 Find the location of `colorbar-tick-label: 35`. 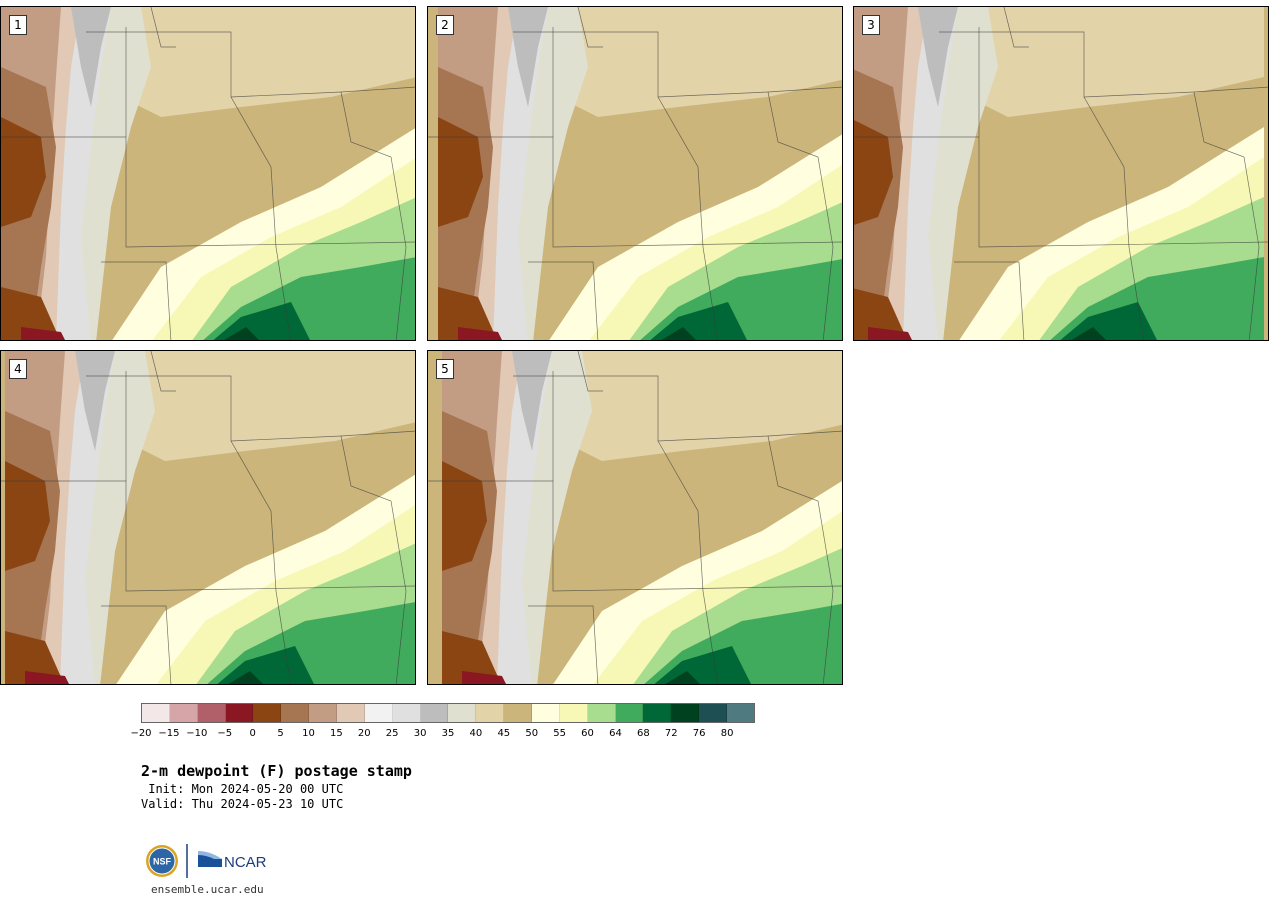

colorbar-tick-label: 35 is located at coordinates (448, 733).